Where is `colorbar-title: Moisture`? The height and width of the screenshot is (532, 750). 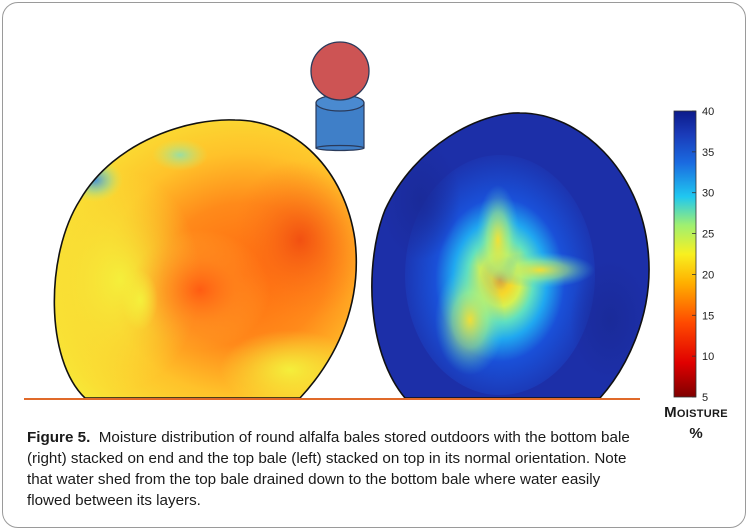 colorbar-title: Moisture is located at coordinates (696, 412).